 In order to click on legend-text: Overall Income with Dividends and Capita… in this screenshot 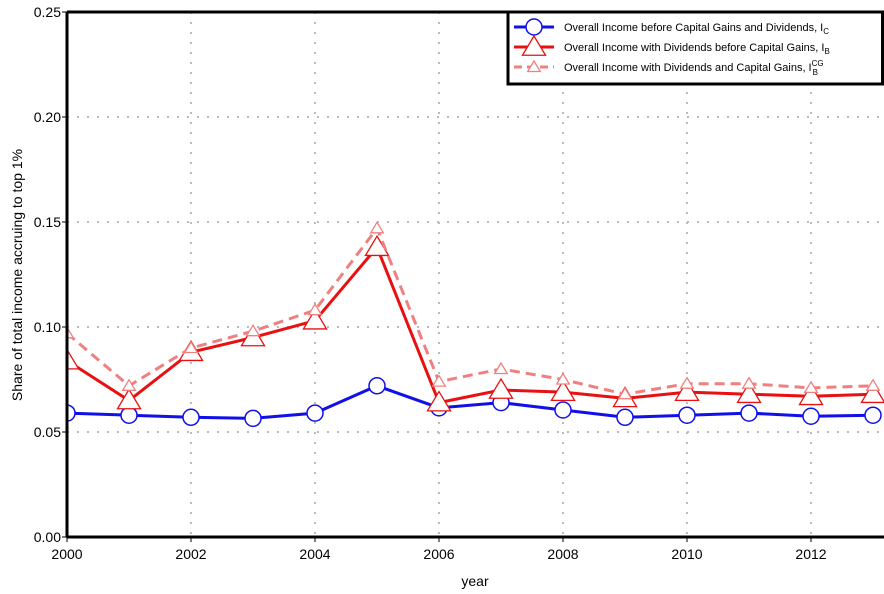, I will do `click(688, 68)`.